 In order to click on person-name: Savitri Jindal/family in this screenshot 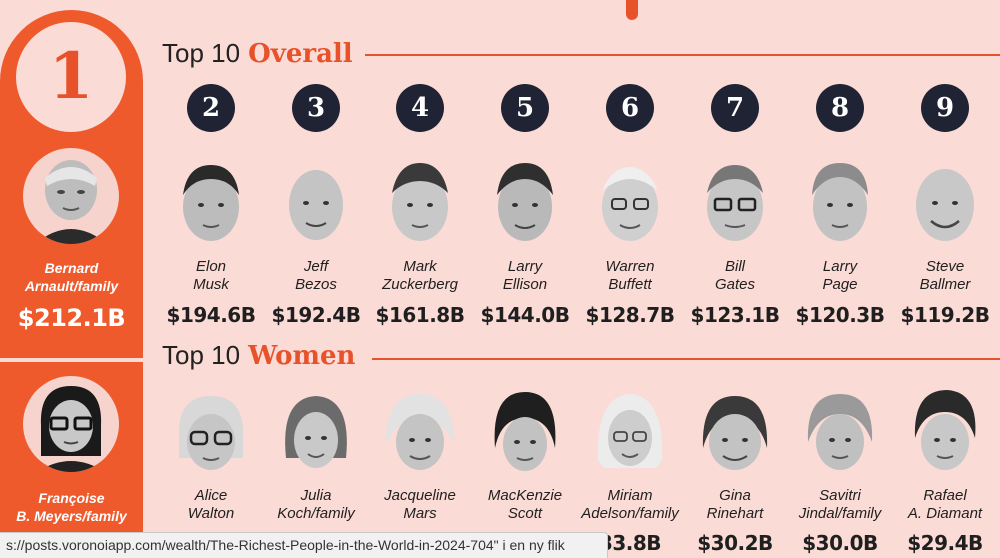, I will do `click(840, 505)`.